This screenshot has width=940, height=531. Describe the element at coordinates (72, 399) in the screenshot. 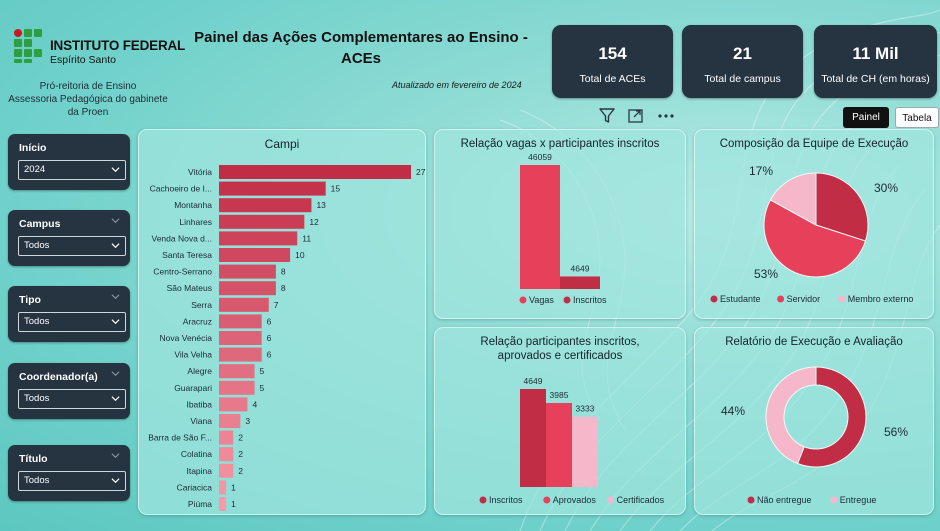

I see `filter-coordenador-select: Todos` at that location.